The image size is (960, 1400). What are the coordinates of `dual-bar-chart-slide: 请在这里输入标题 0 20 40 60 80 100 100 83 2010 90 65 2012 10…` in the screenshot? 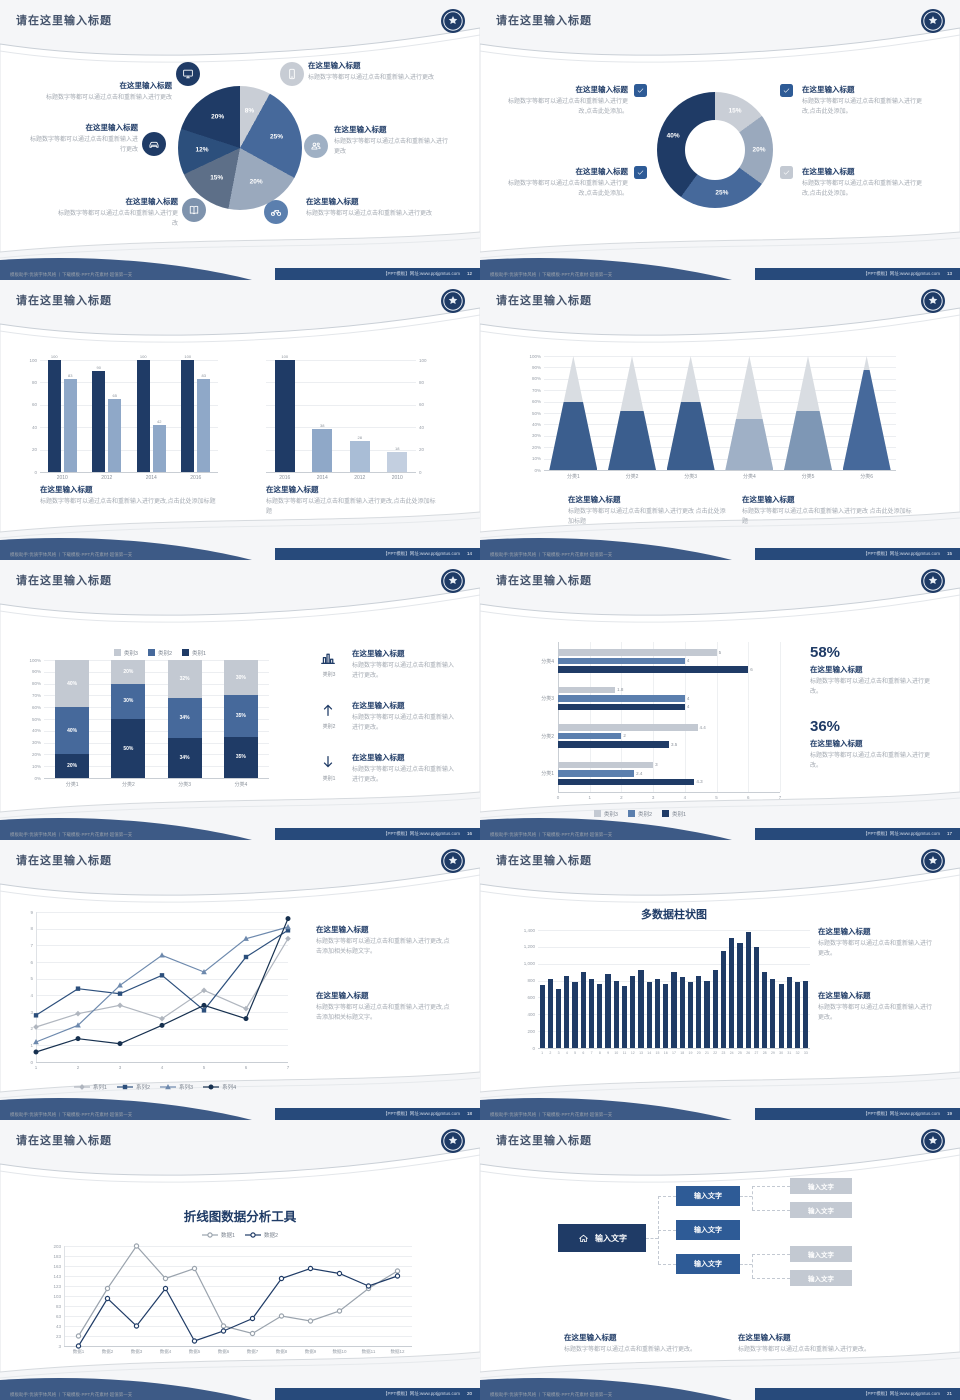 It's located at (240, 420).